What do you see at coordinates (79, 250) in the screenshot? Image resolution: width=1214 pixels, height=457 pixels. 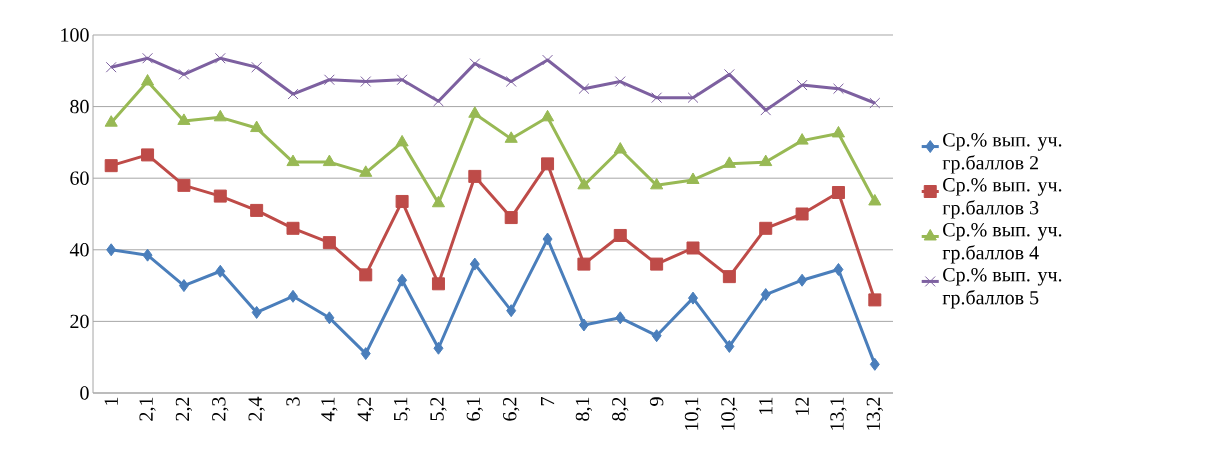 I see `y-tick-label: 40` at bounding box center [79, 250].